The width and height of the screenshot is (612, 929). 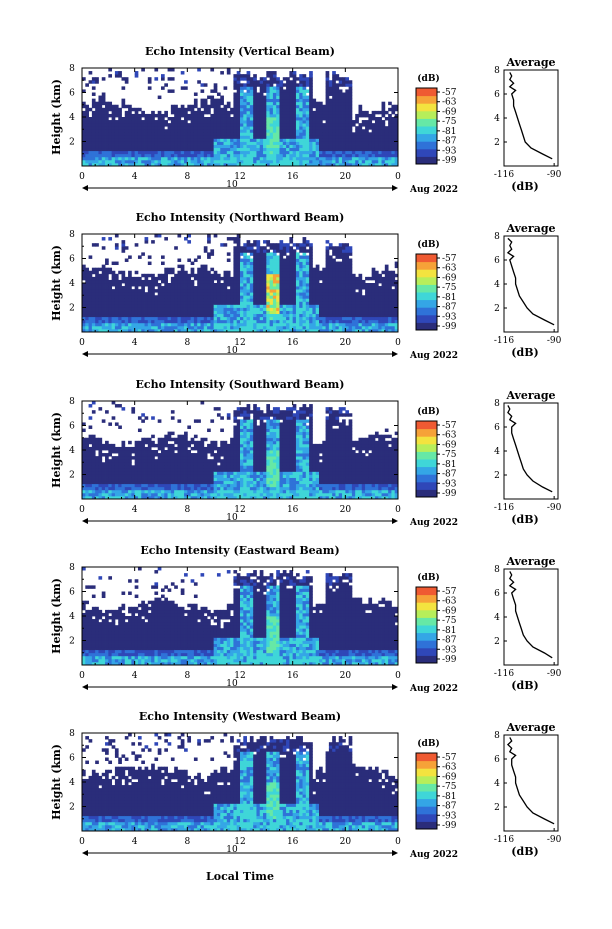 What do you see at coordinates (240, 117) in the screenshot?
I see `heatmap-cells` at bounding box center [240, 117].